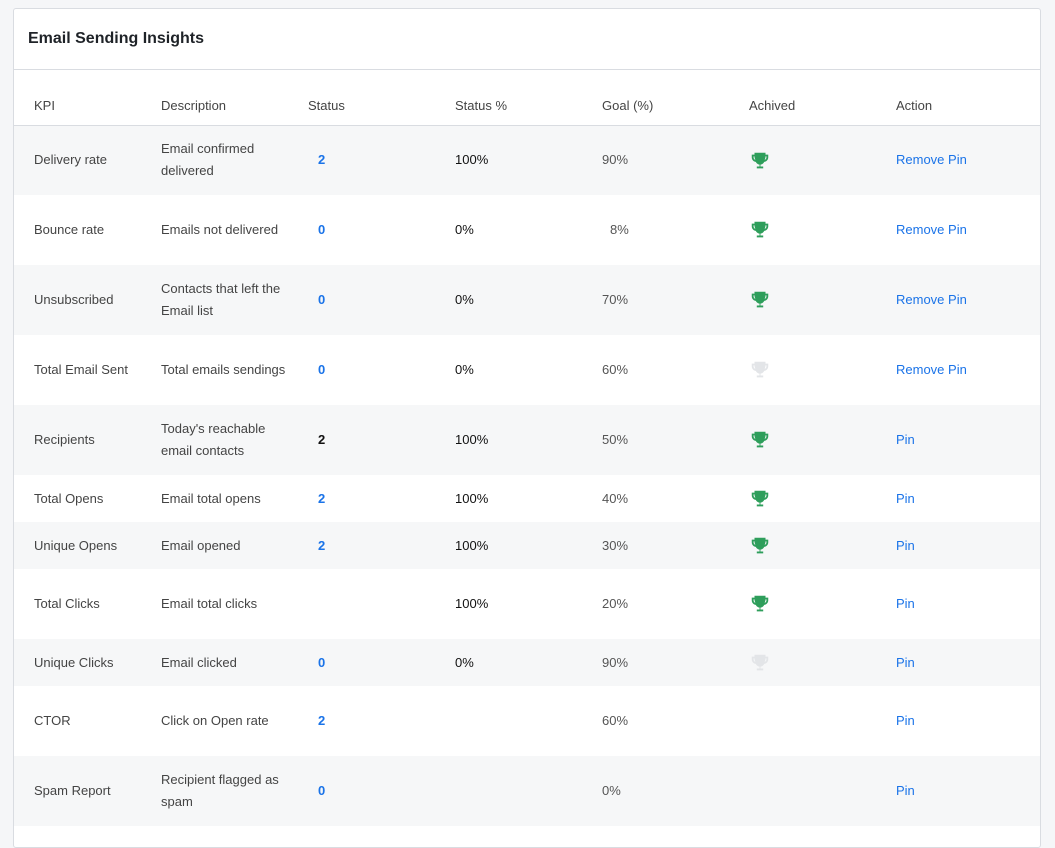  What do you see at coordinates (87, 370) in the screenshot?
I see `kpi-cell: Total Email Sent` at bounding box center [87, 370].